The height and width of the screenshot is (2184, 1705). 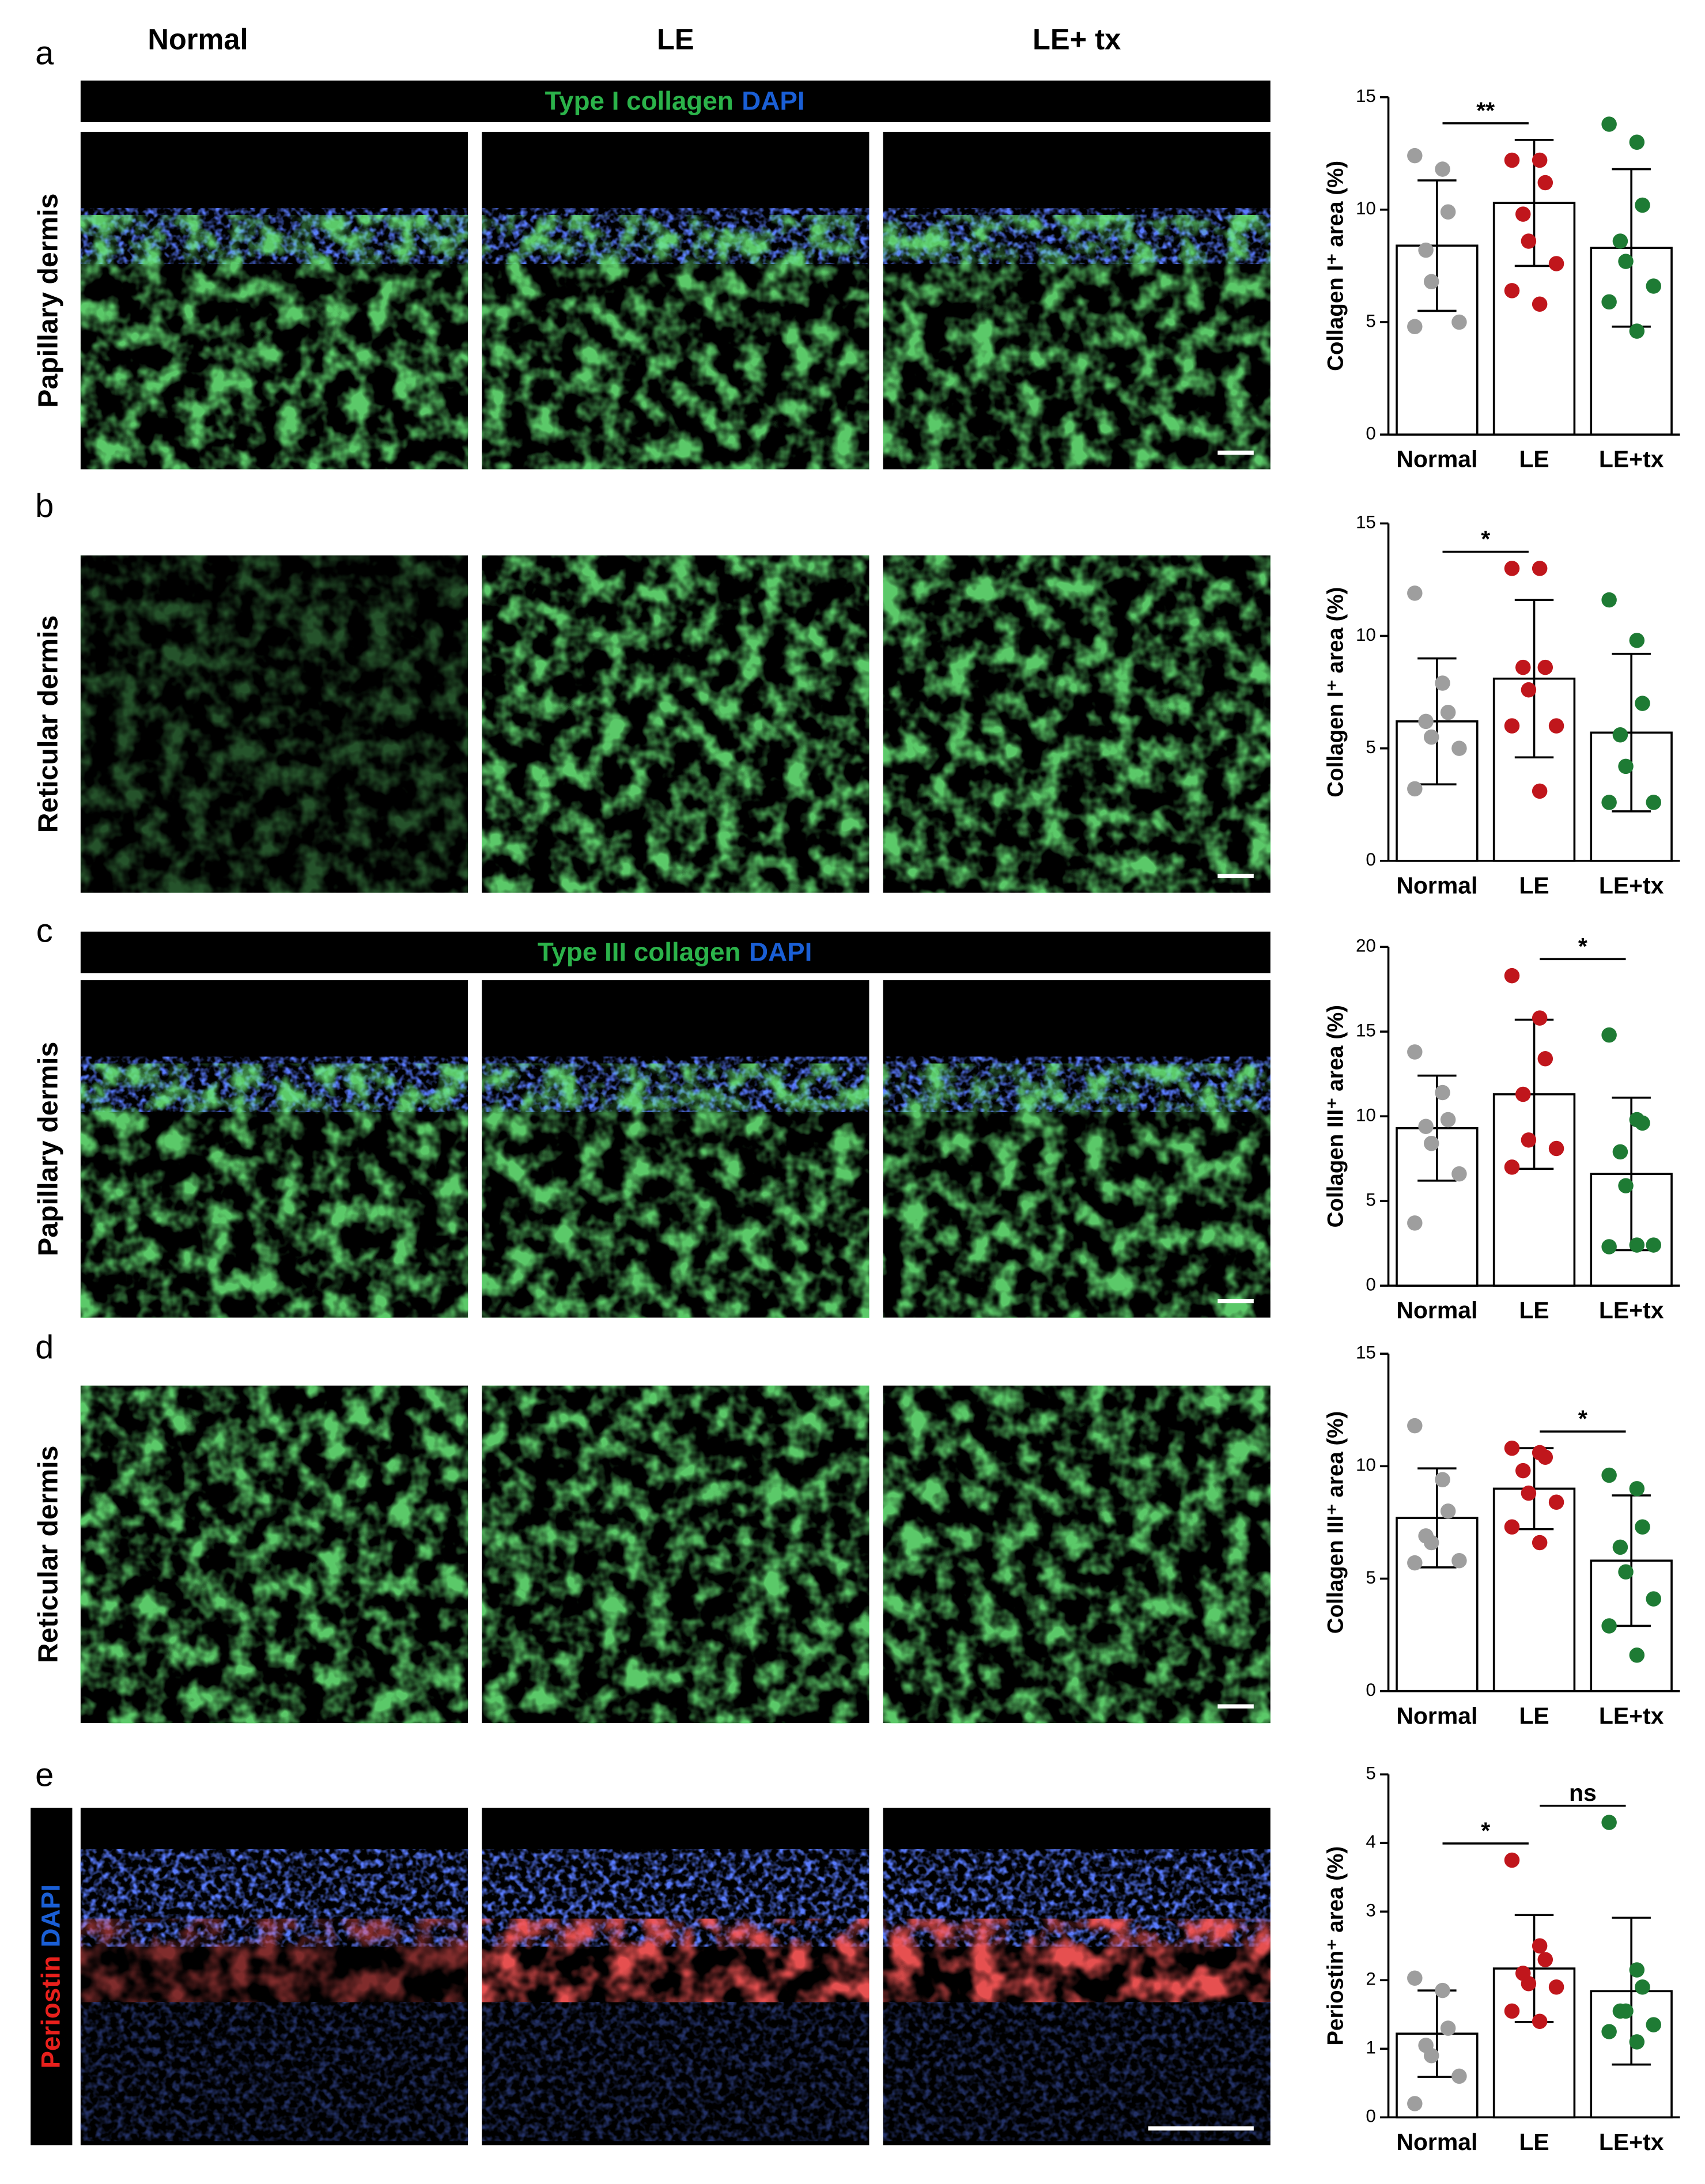 I want to click on column-header: LE+ tx, so click(x=1077, y=40).